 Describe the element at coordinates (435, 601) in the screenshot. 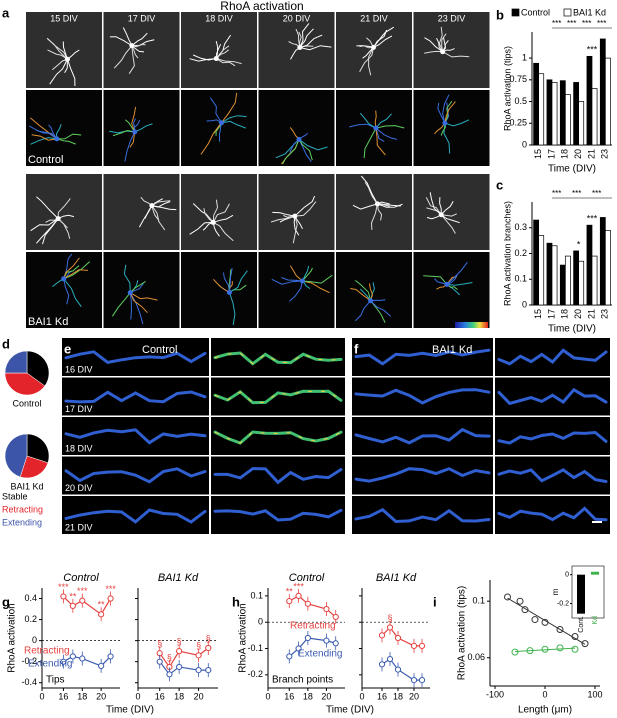

I see `panel-label: i` at that location.